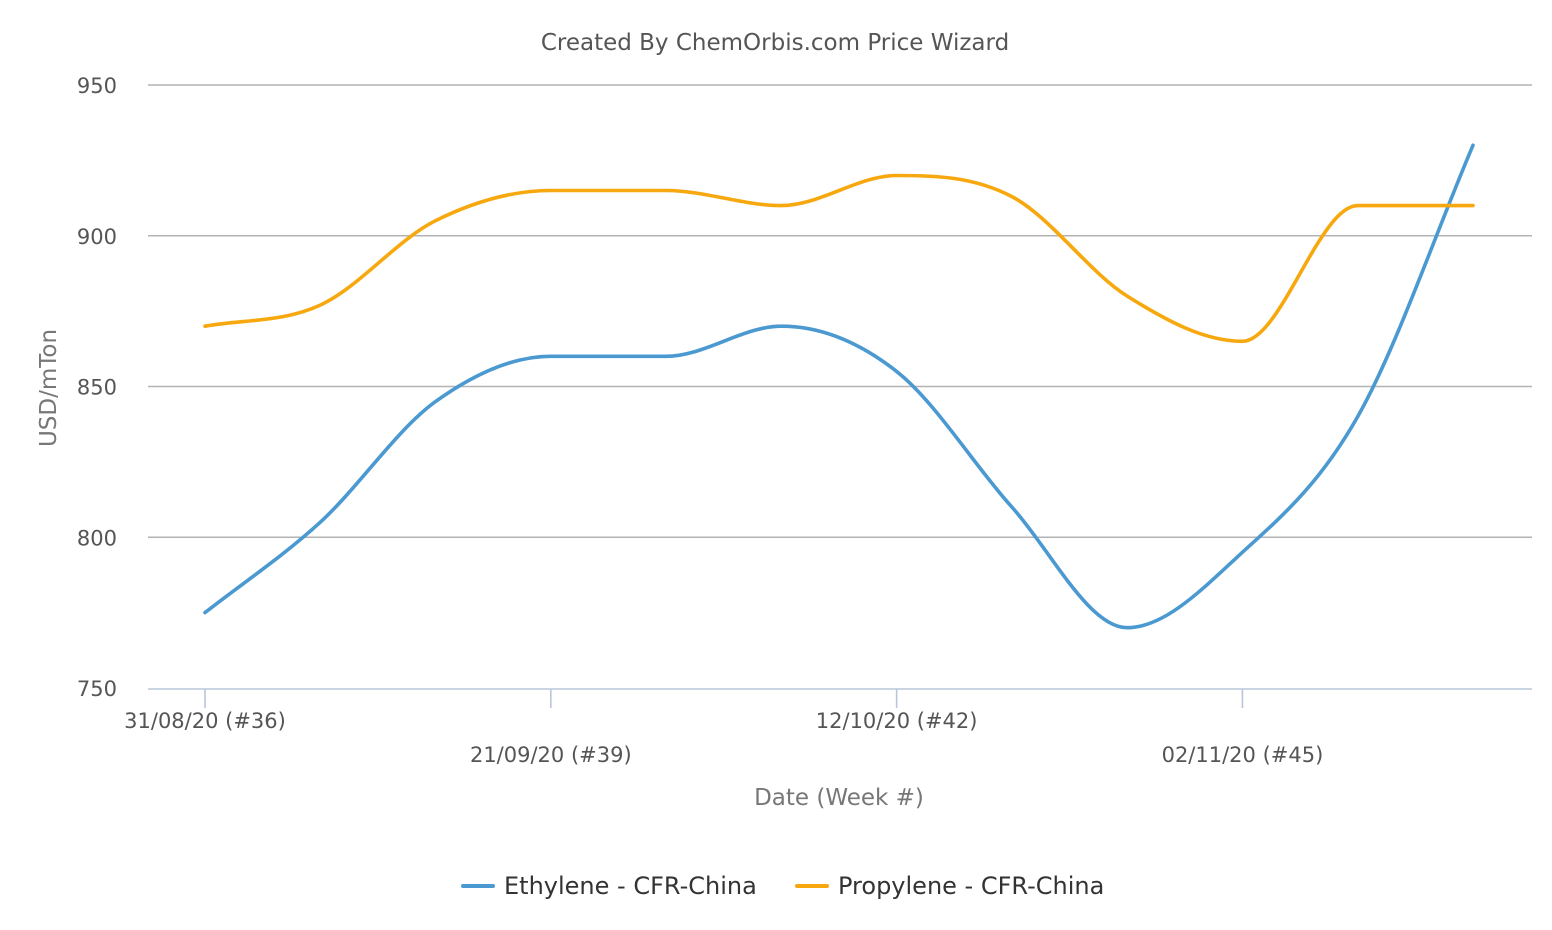 The height and width of the screenshot is (930, 1552). What do you see at coordinates (97, 86) in the screenshot?
I see `y-tick-label: 950` at bounding box center [97, 86].